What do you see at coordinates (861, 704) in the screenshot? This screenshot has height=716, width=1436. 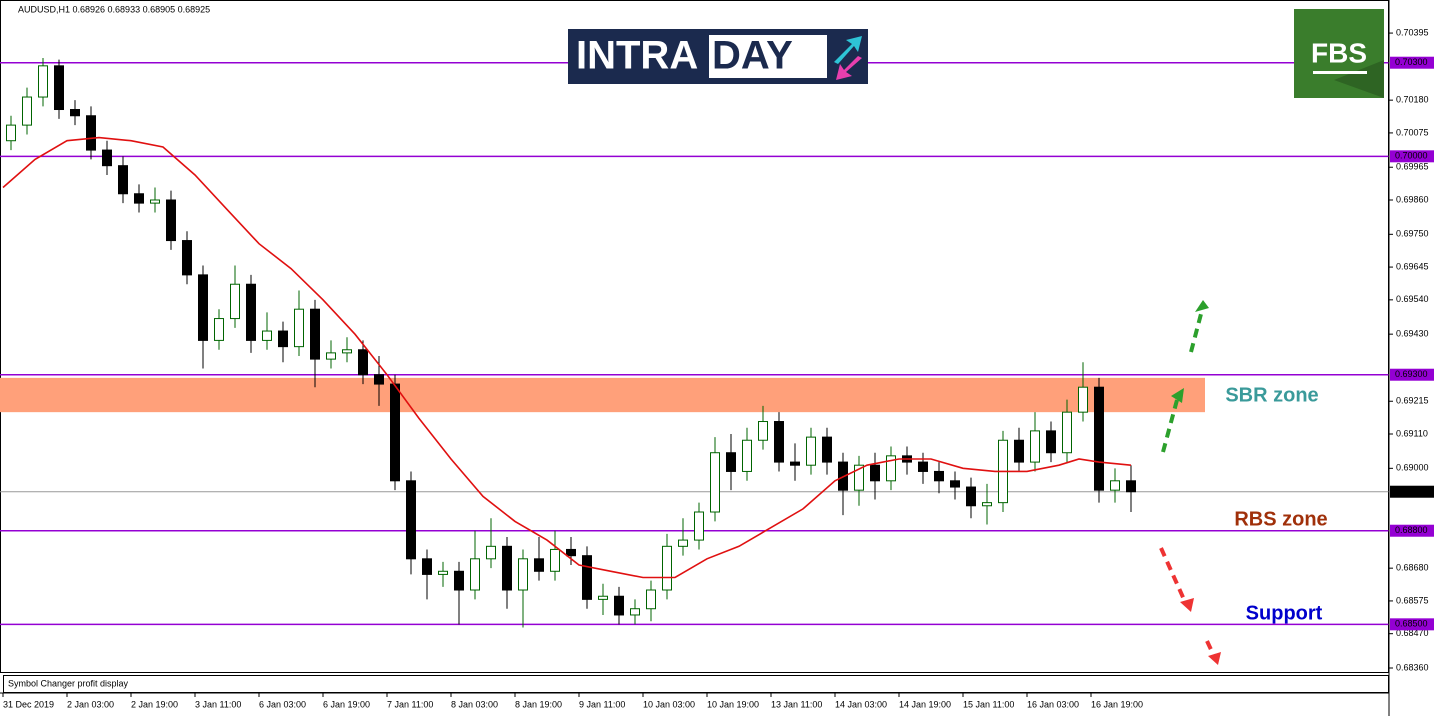 I see `x-tick-label: 14 Jan 03:00` at bounding box center [861, 704].